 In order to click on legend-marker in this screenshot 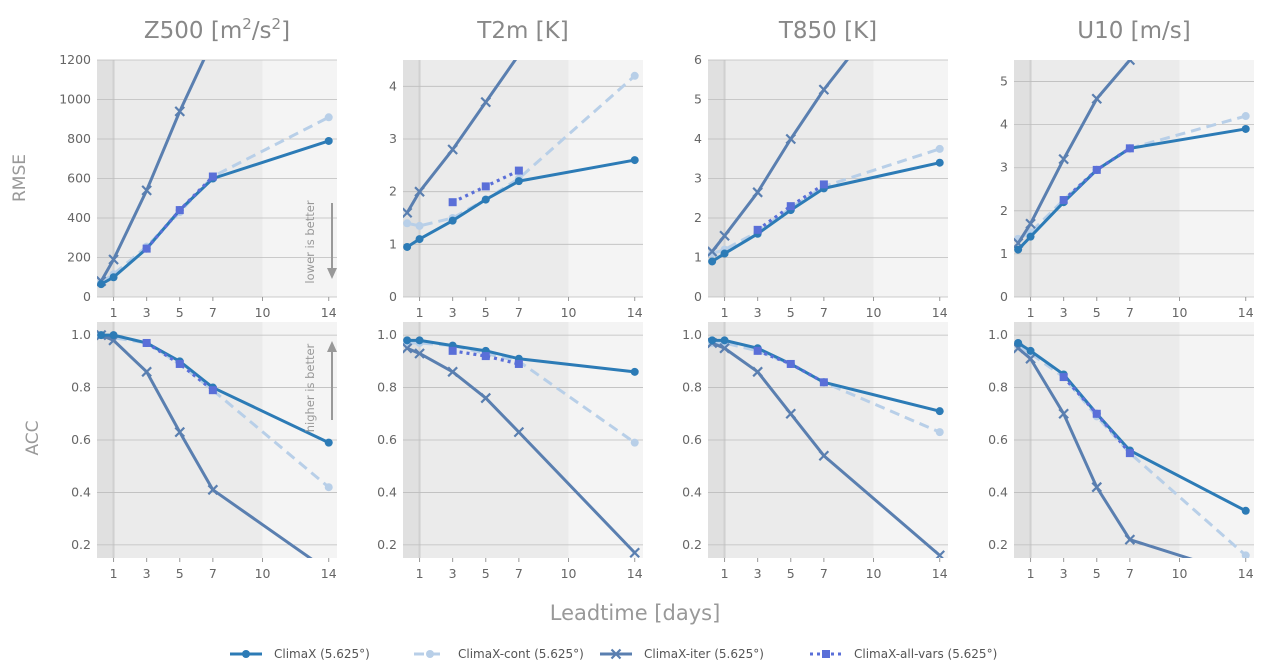, I will do `click(826, 654)`.